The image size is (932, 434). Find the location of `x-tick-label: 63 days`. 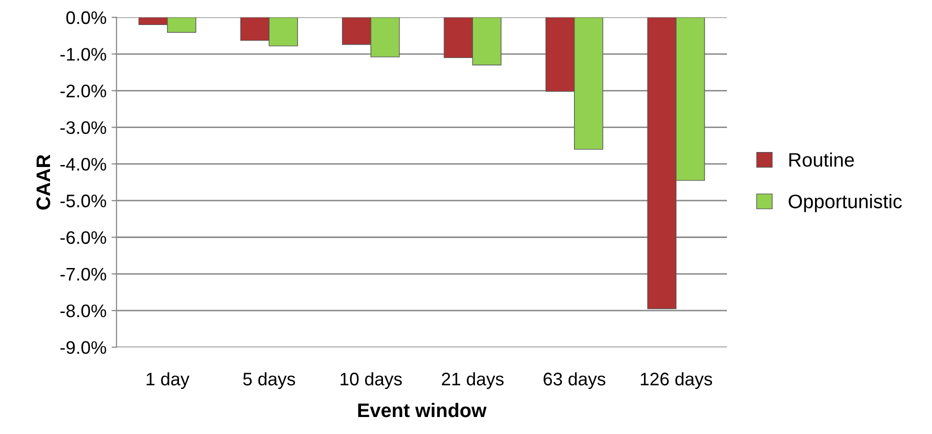

x-tick-label: 63 days is located at coordinates (575, 381).